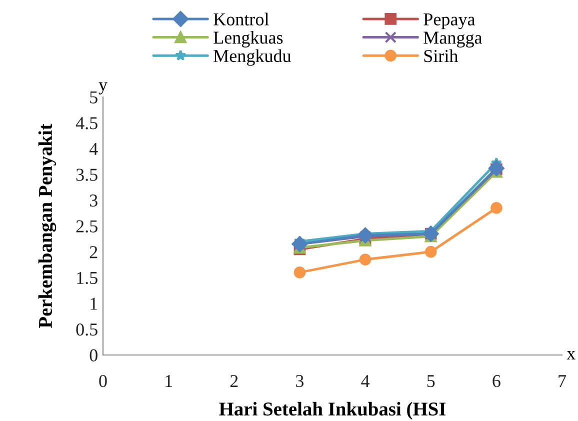  I want to click on y-tick-label: 4.5, so click(87, 123).